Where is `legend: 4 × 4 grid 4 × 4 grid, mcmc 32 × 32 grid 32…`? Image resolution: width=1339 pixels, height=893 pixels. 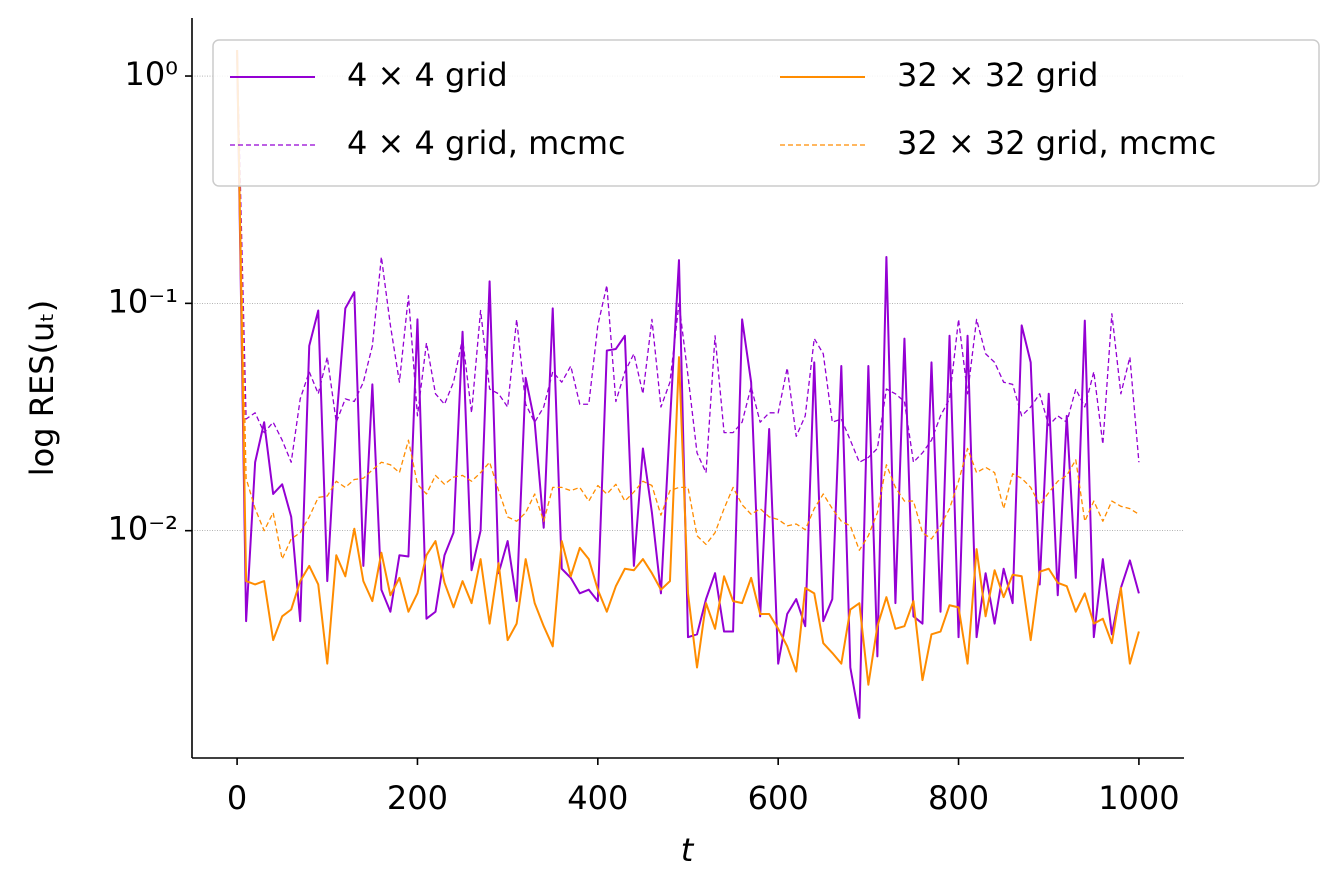
legend: 4 × 4 grid 4 × 4 grid, mcmc 32 × 32 grid 32… is located at coordinates (766, 113).